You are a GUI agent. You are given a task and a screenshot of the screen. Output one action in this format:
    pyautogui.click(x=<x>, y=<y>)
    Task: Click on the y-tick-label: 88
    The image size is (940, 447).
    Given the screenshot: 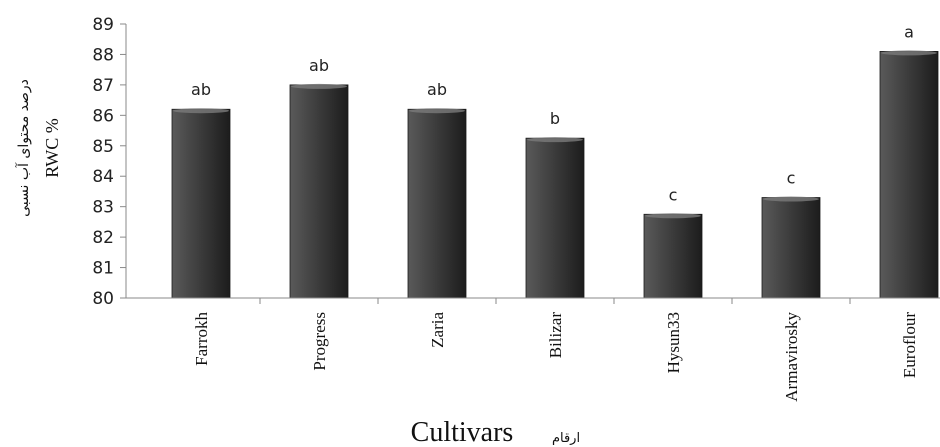 What is the action you would take?
    pyautogui.click(x=103, y=55)
    